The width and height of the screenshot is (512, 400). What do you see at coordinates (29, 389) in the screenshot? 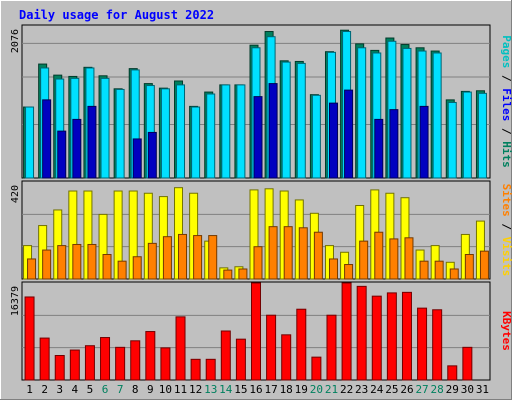
I see `x-tick-label-1: 1` at bounding box center [29, 389].